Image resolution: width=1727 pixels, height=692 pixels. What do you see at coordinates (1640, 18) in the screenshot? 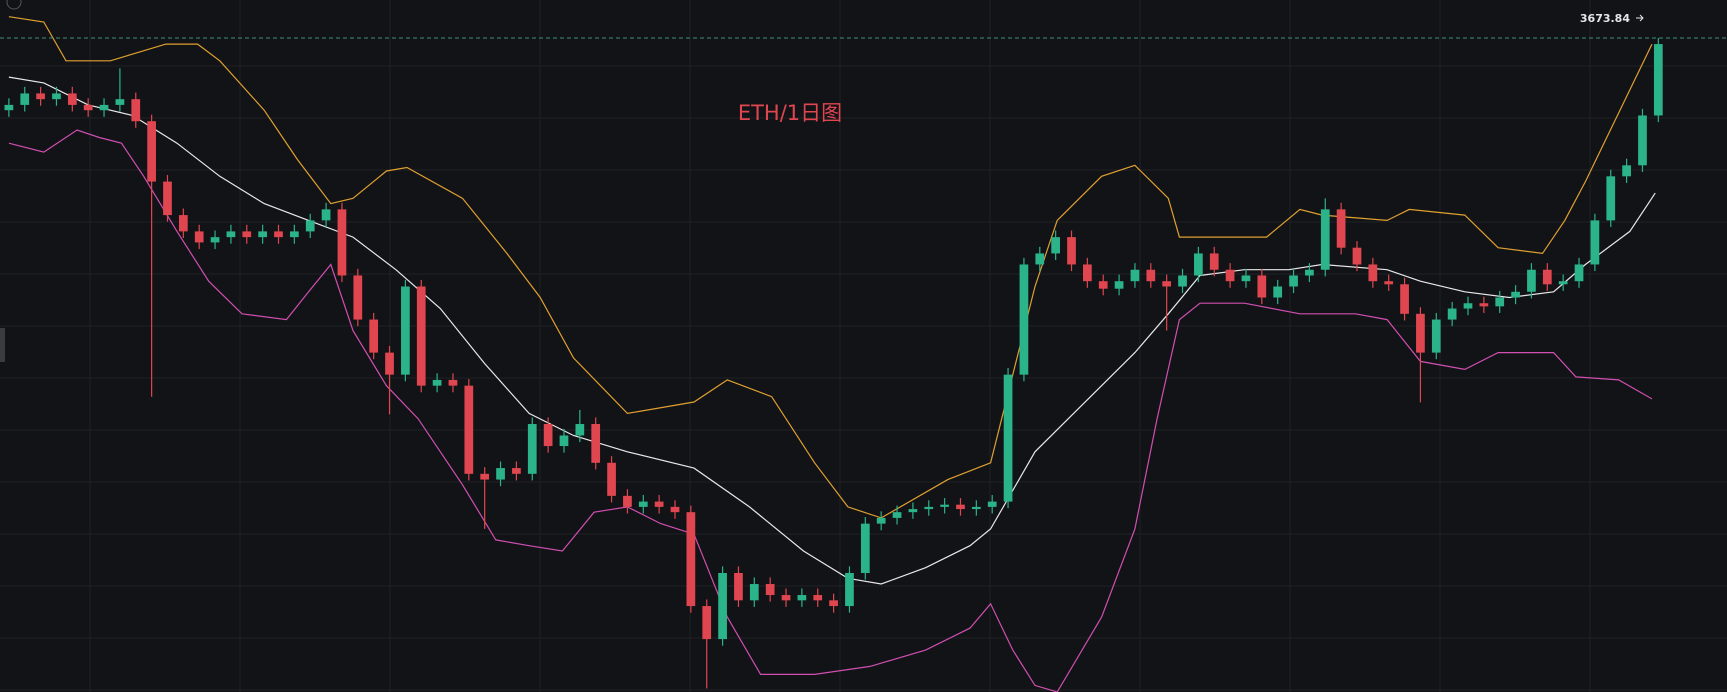
I see `price-arrow` at bounding box center [1640, 18].